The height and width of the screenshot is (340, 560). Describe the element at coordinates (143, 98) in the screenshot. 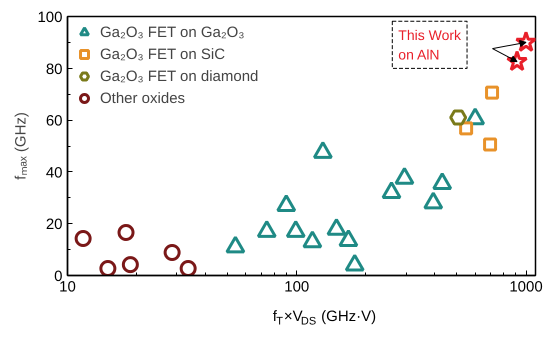

I see `legend-label: Other oxides` at that location.